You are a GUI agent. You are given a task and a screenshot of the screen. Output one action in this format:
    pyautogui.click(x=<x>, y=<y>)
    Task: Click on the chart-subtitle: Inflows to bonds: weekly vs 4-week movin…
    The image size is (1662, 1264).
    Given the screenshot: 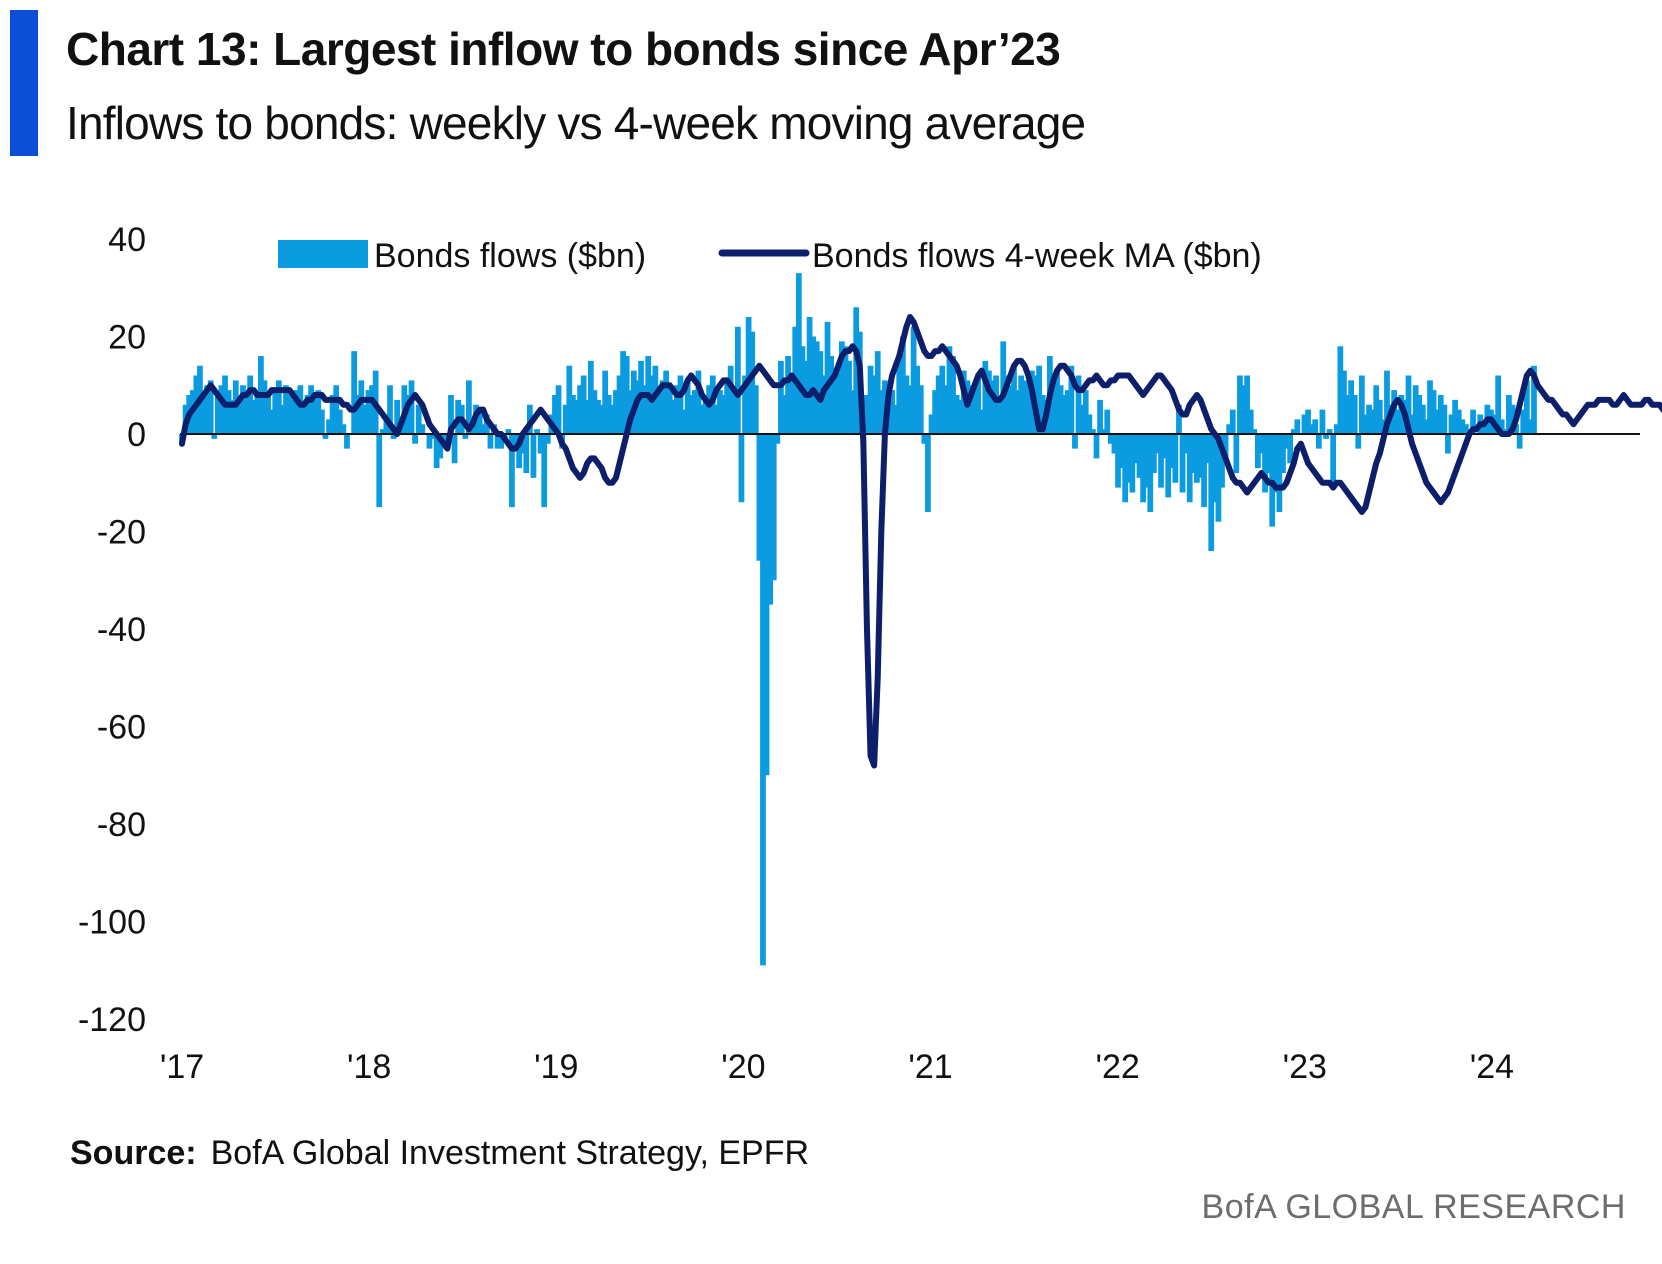 What is the action you would take?
    pyautogui.click(x=576, y=123)
    